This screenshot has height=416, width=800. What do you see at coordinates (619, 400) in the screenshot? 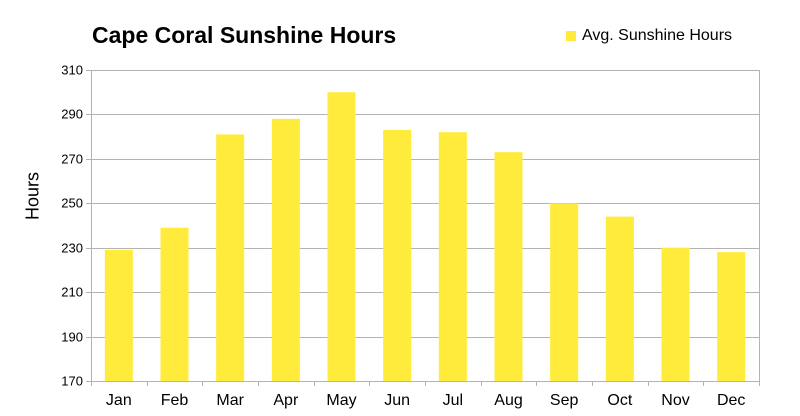
I see `x-tick-label: Oct` at bounding box center [619, 400].